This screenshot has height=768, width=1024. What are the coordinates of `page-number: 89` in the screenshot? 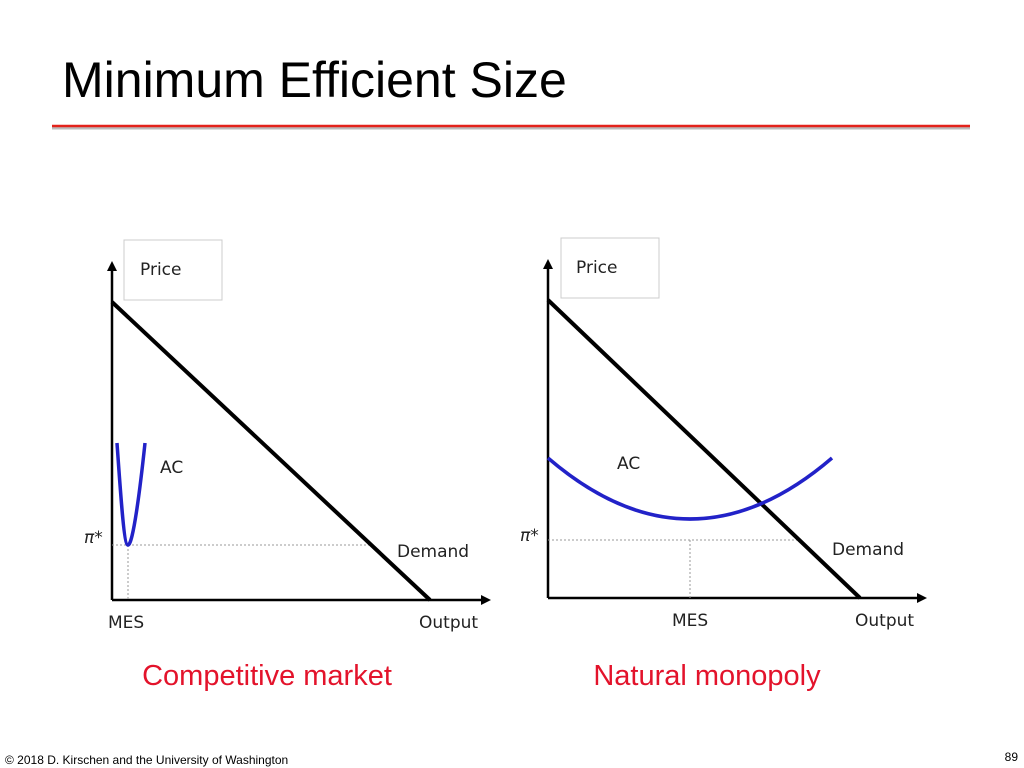 It's located at (1012, 757).